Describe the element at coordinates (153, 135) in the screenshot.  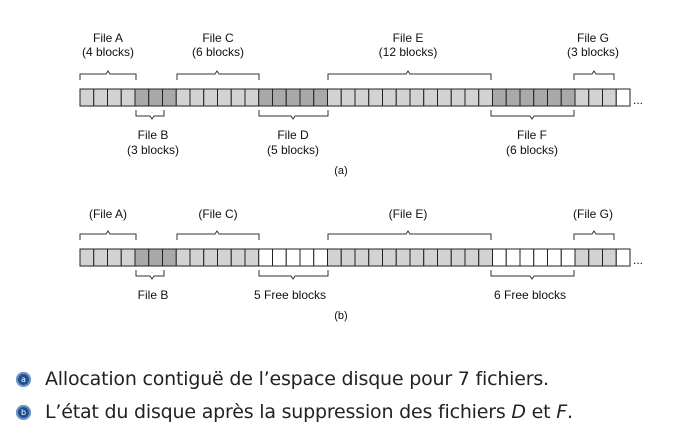
I see `label-file-b: File B` at that location.